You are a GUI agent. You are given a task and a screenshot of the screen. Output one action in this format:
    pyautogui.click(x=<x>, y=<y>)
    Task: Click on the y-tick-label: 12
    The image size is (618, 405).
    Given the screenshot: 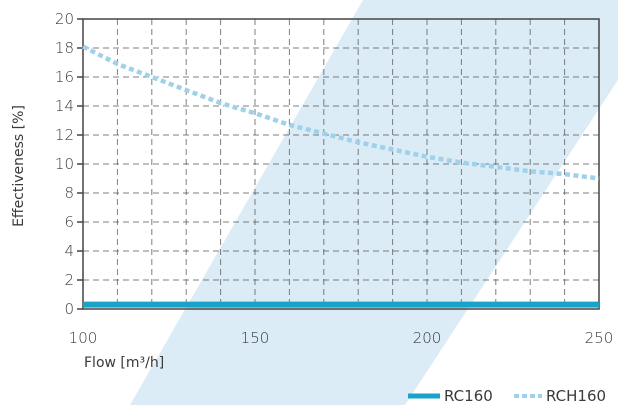 What is the action you would take?
    pyautogui.click(x=64, y=135)
    